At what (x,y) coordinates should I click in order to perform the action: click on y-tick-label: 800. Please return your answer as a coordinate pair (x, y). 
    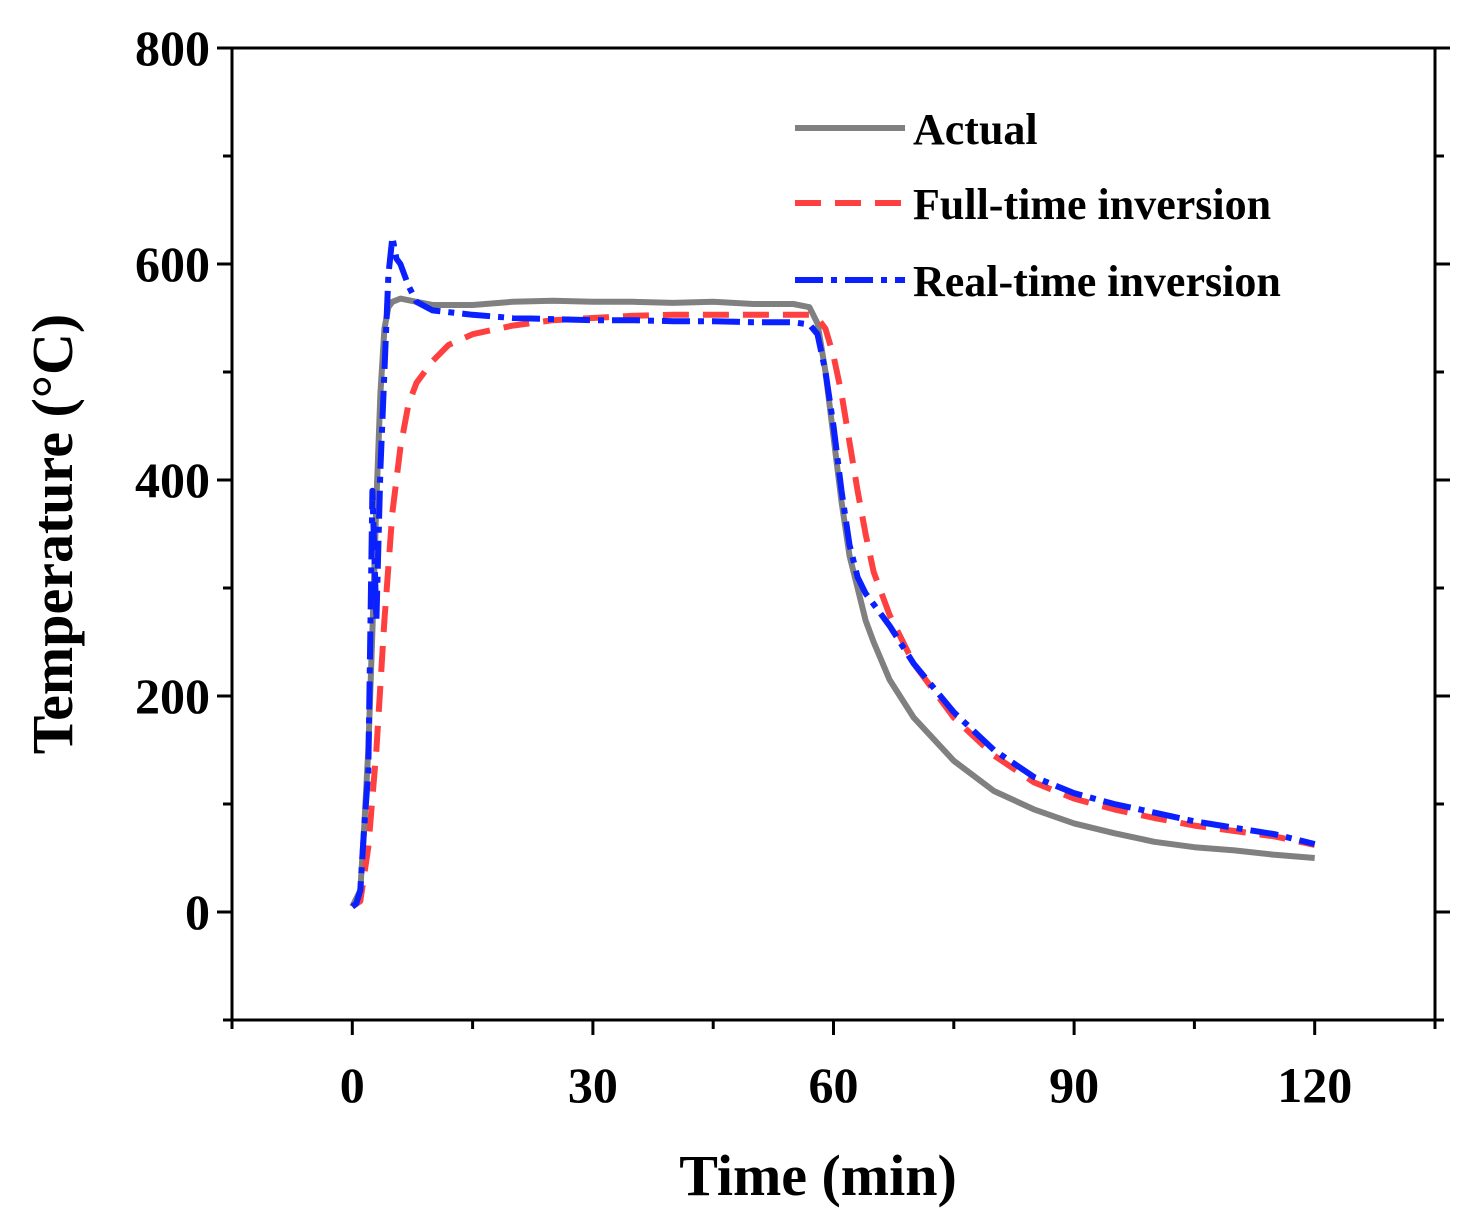
    Looking at the image, I should click on (172, 48).